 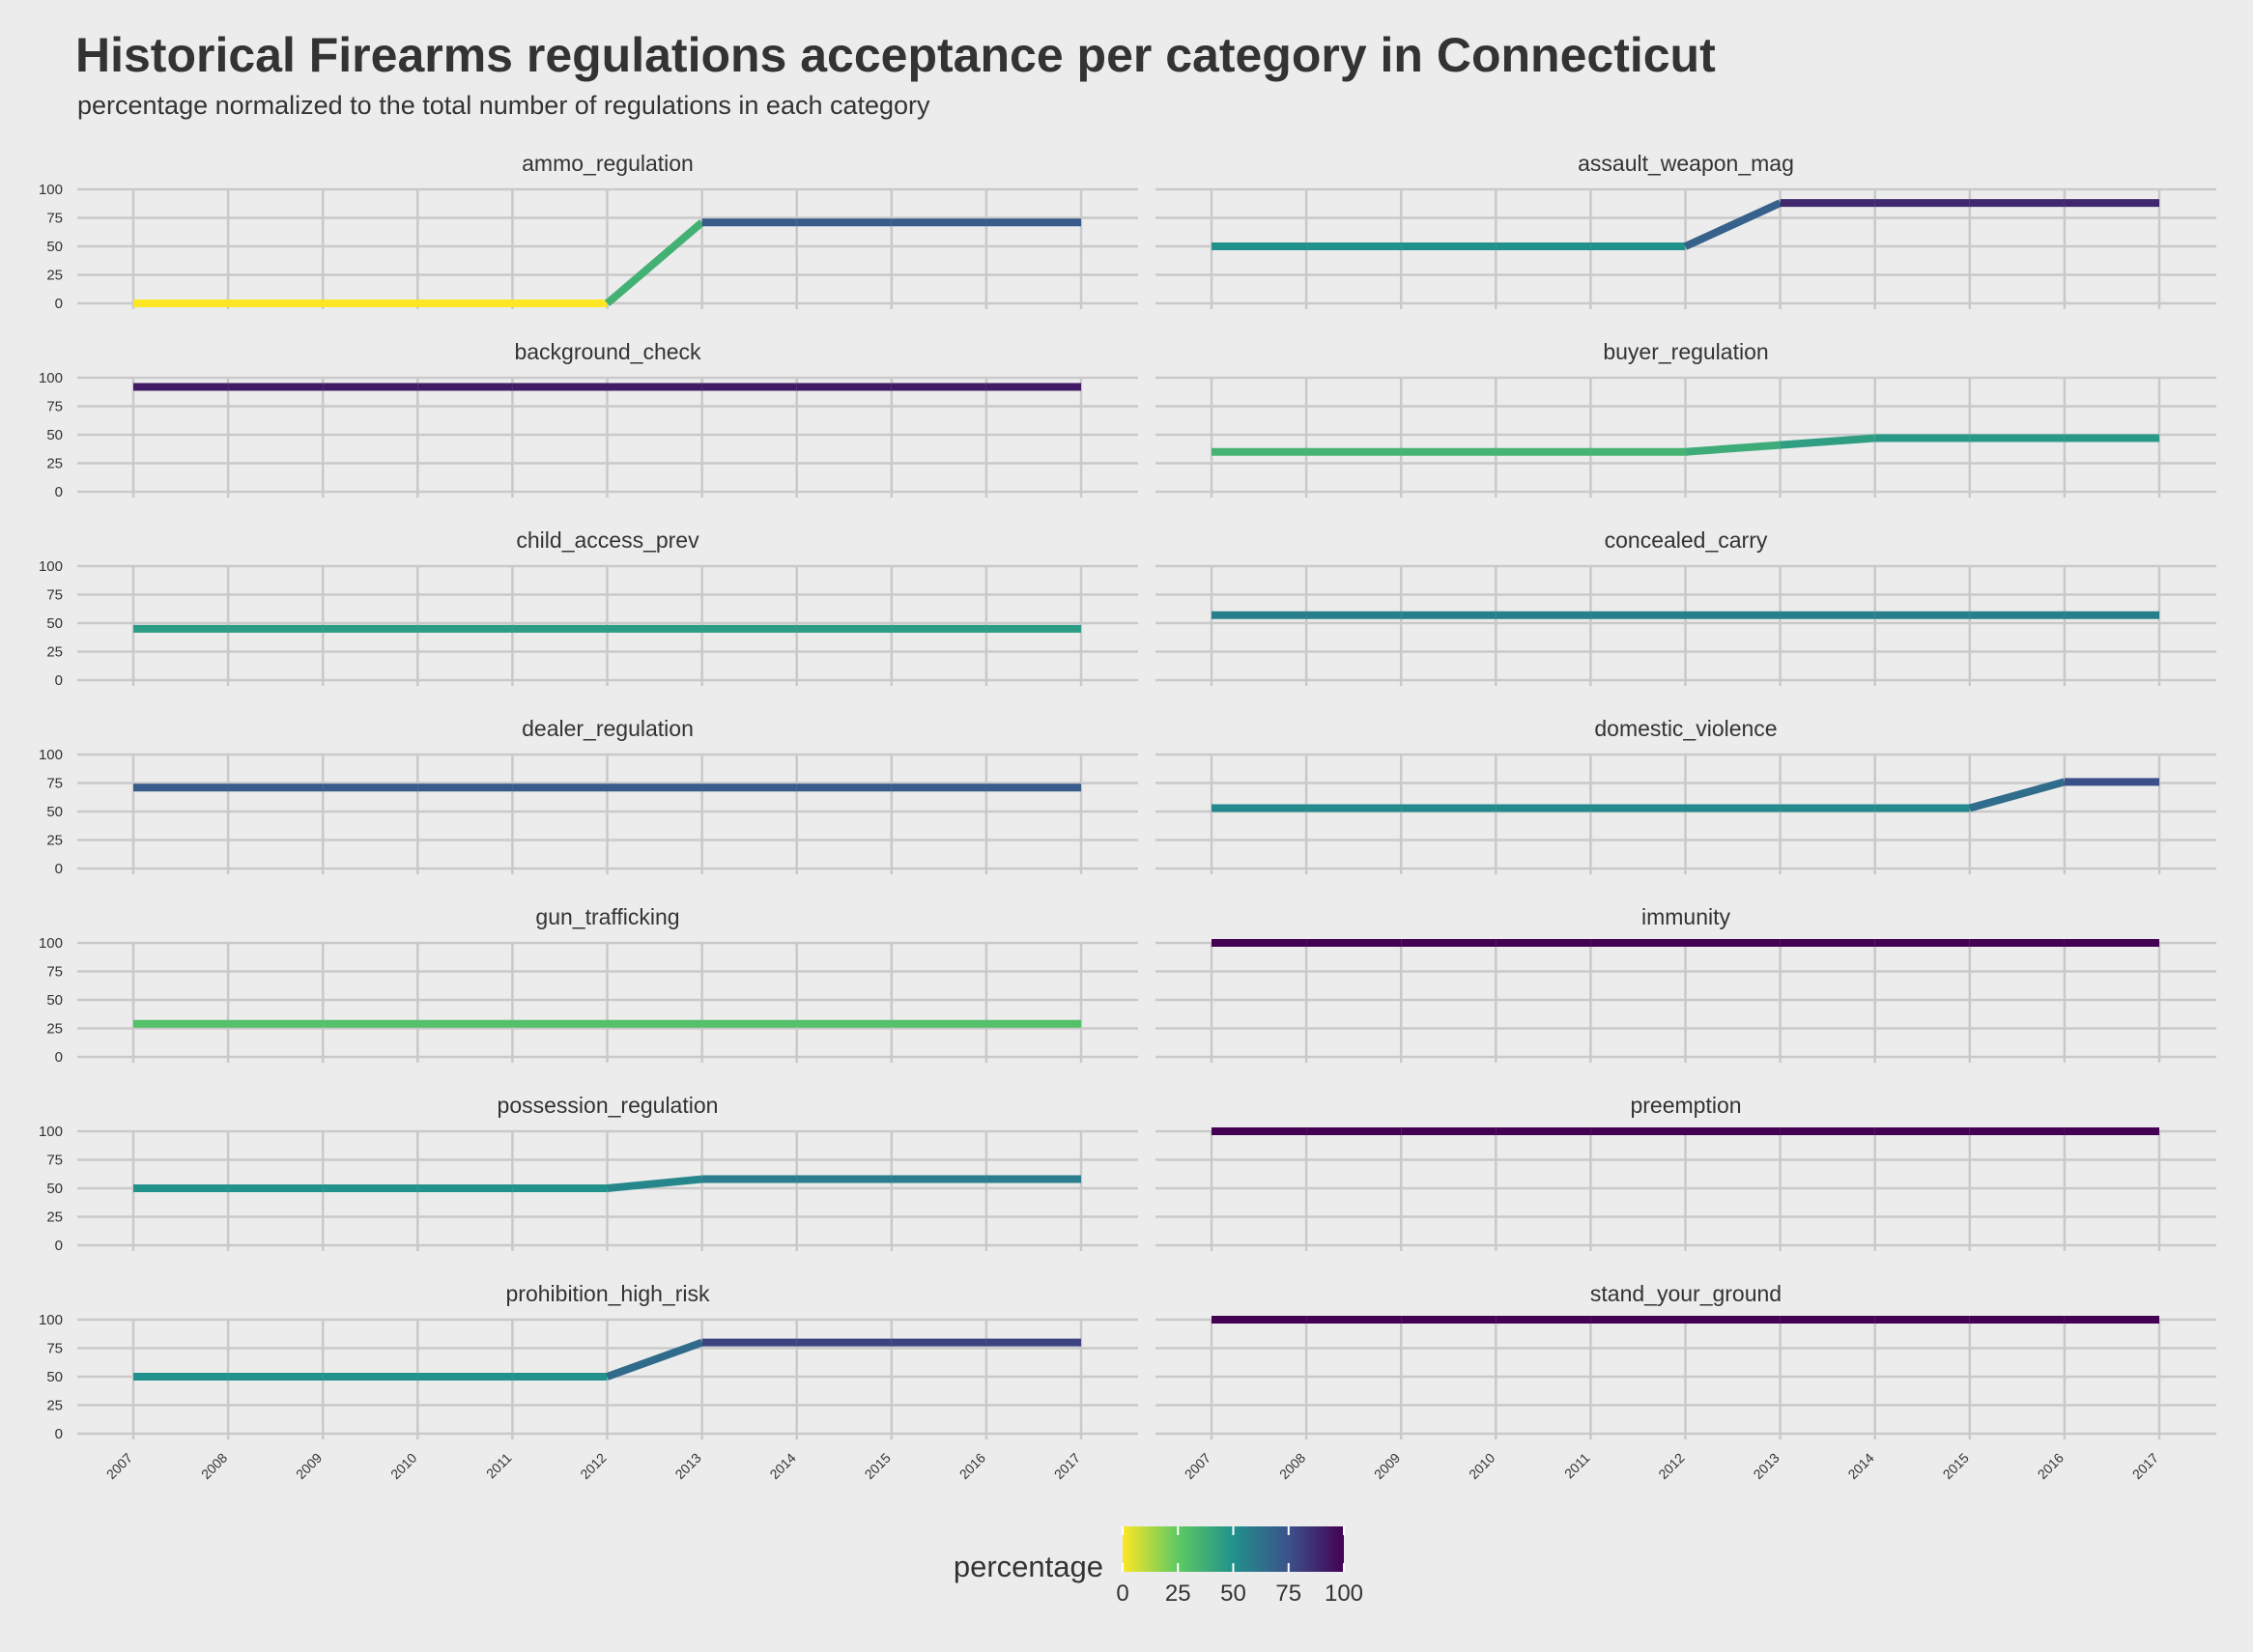 What do you see at coordinates (588, 419) in the screenshot?
I see `facet-background_check: background_check 0 25 50 75 100` at bounding box center [588, 419].